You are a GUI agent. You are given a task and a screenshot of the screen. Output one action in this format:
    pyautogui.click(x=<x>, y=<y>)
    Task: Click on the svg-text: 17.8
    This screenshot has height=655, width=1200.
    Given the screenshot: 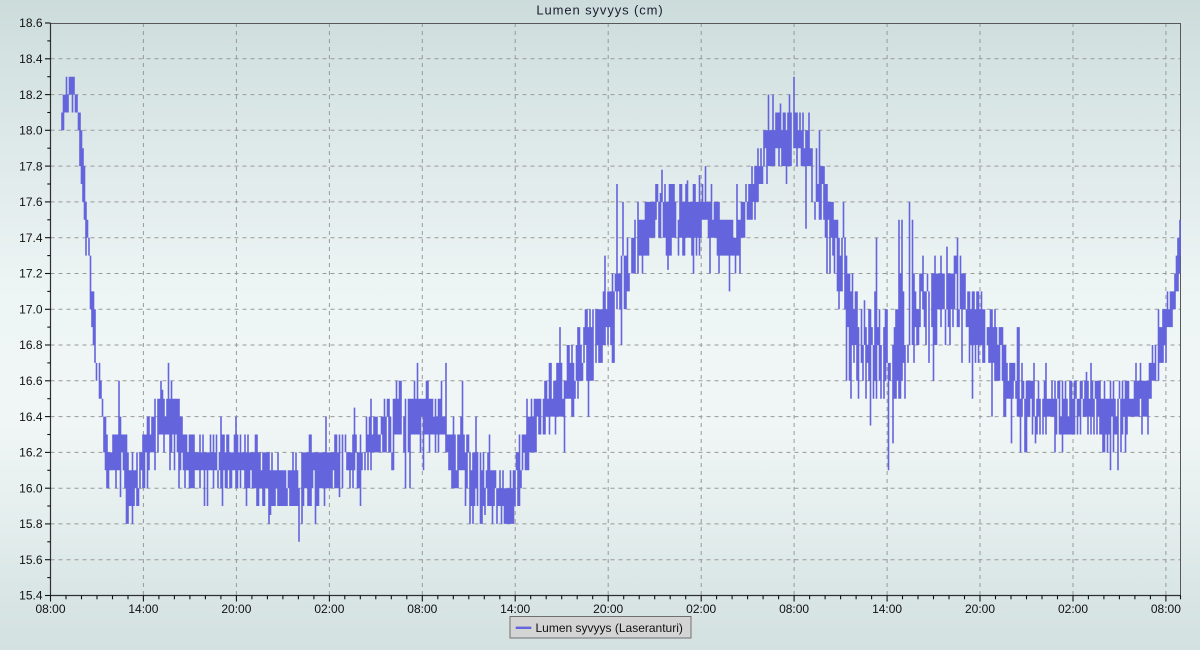 What is the action you would take?
    pyautogui.click(x=31, y=166)
    